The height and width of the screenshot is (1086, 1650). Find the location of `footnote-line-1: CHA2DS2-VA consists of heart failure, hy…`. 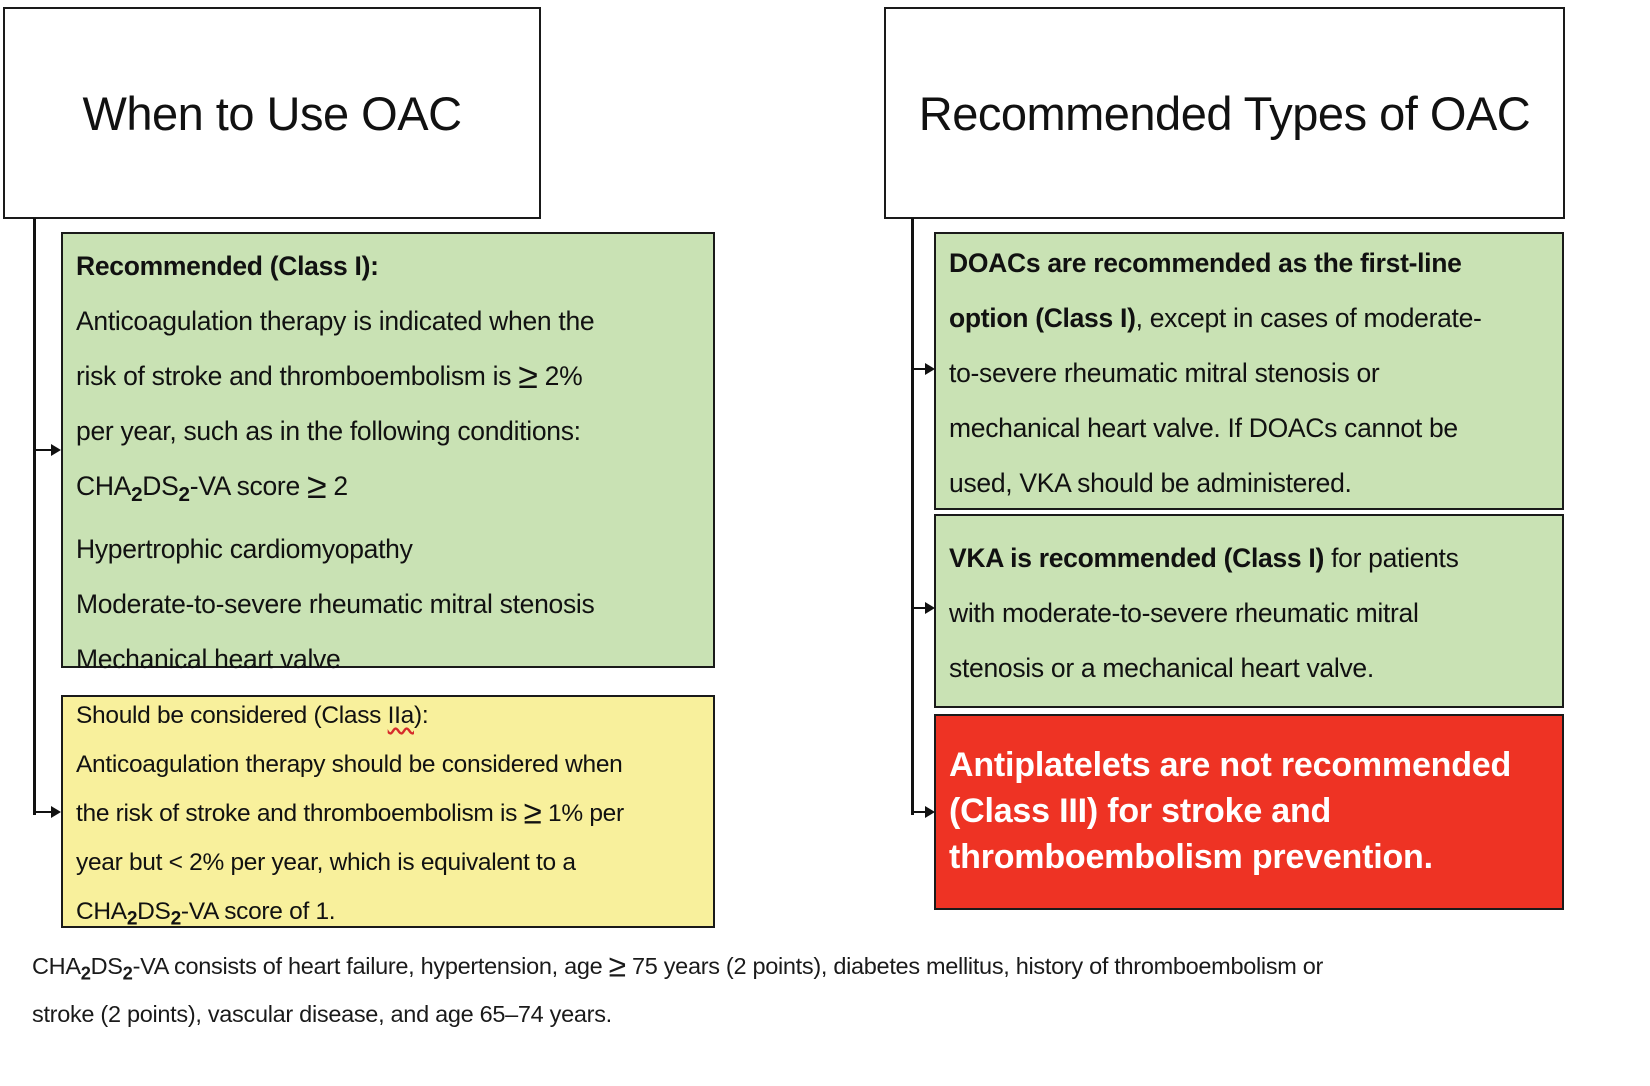

footnote-line-1: CHA2DS2-VA consists of heart failure, hy… is located at coordinates (678, 965).